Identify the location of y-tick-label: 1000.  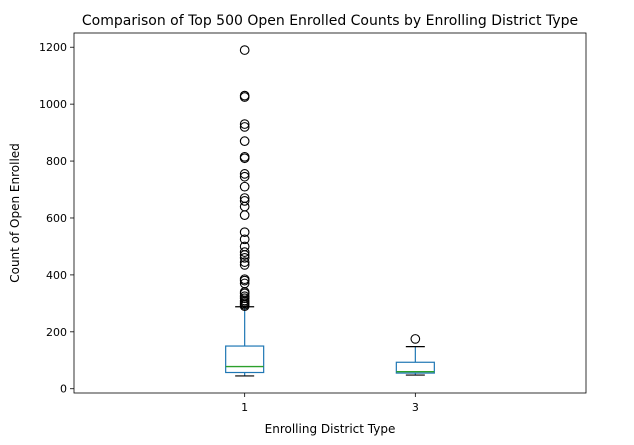
(53, 104).